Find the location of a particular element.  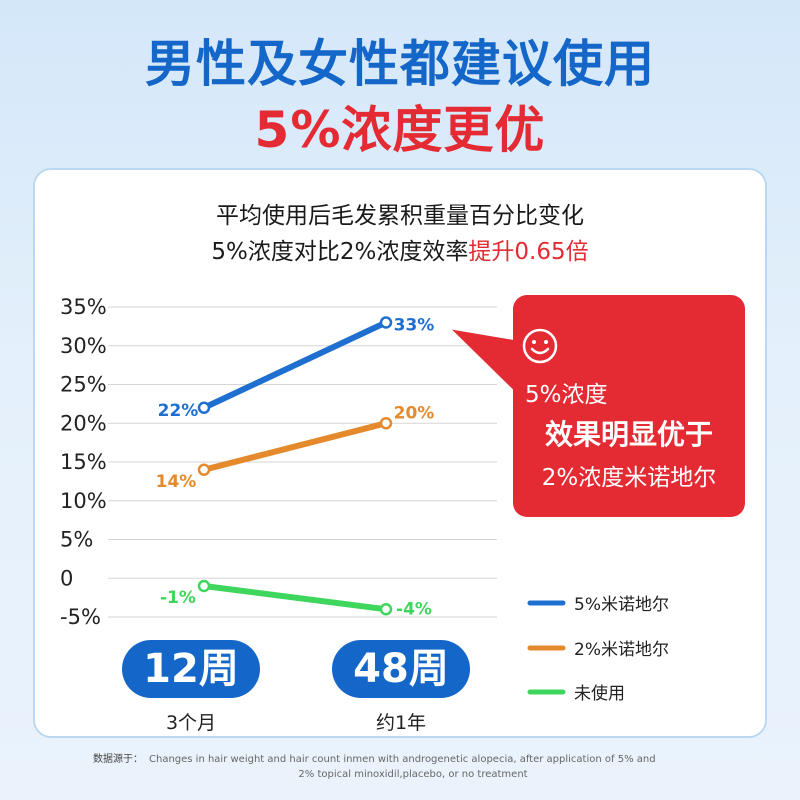

callout-box: 5%浓度 效果明显优于 2%浓度米诺地尔 is located at coordinates (629, 406).